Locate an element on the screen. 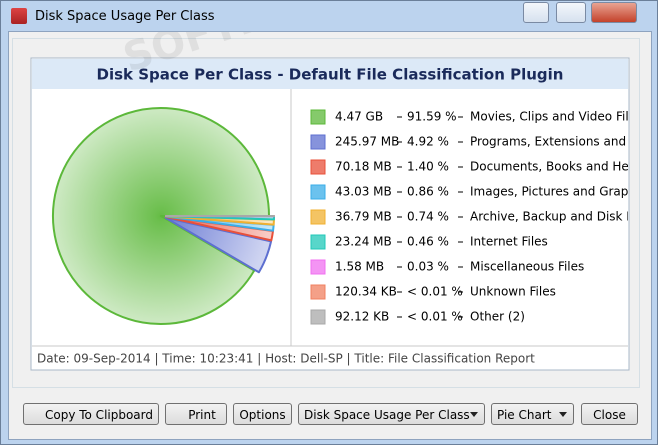 This screenshot has width=658, height=445. window-title: Disk Space Usage Per Class is located at coordinates (125, 16).